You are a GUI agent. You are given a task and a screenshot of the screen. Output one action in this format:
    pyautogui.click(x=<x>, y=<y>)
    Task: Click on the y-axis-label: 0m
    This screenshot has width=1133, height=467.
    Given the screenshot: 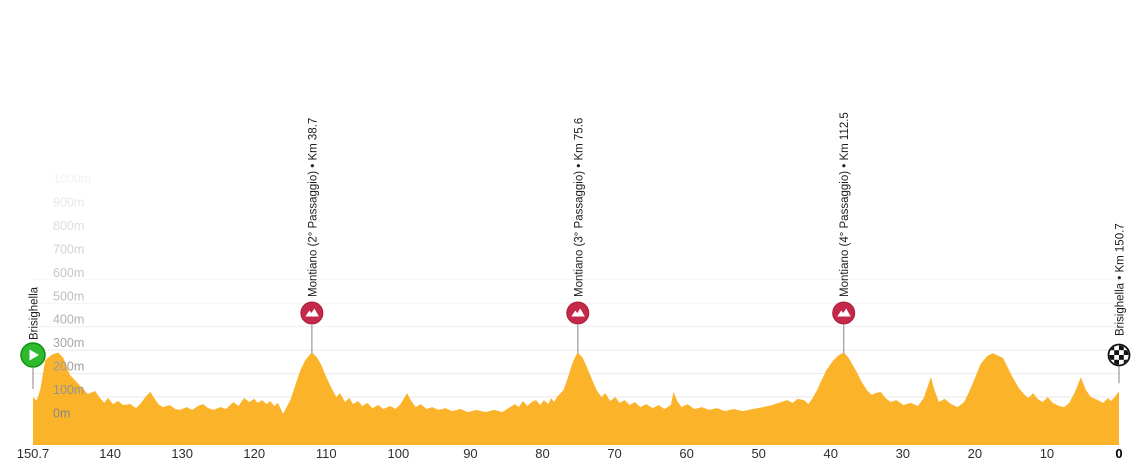 What is the action you would take?
    pyautogui.click(x=61, y=414)
    